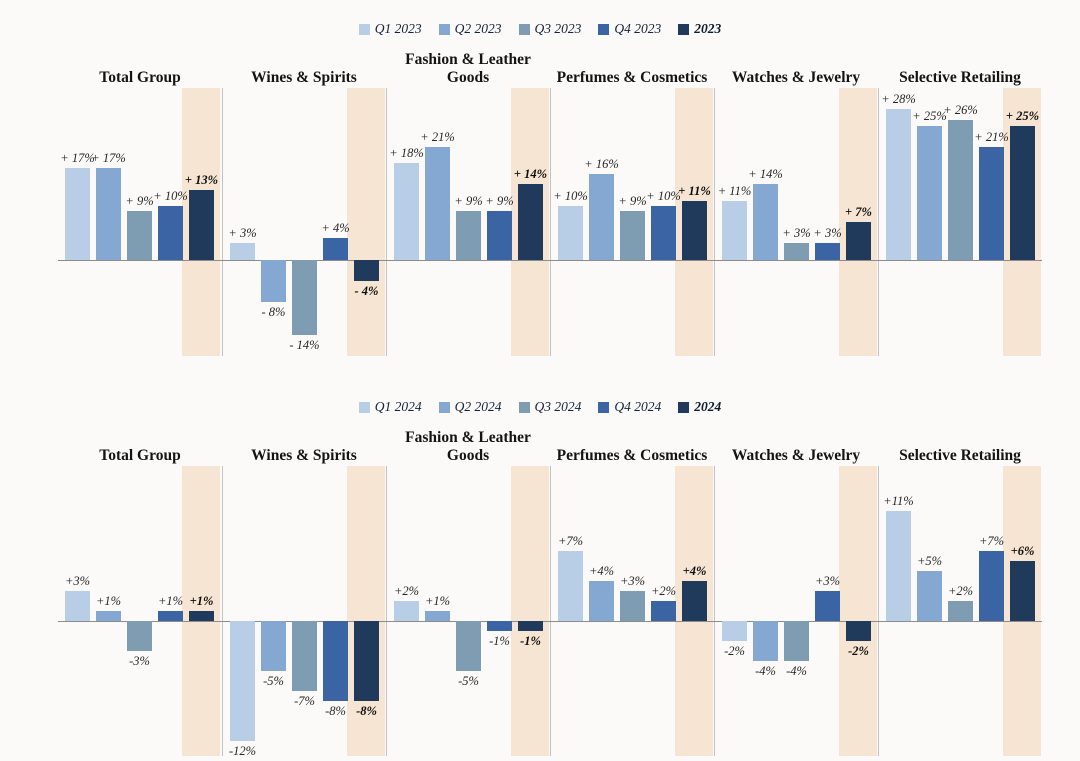 Image resolution: width=1080 pixels, height=761 pixels. I want to click on legend-label: Q1 2023, so click(398, 28).